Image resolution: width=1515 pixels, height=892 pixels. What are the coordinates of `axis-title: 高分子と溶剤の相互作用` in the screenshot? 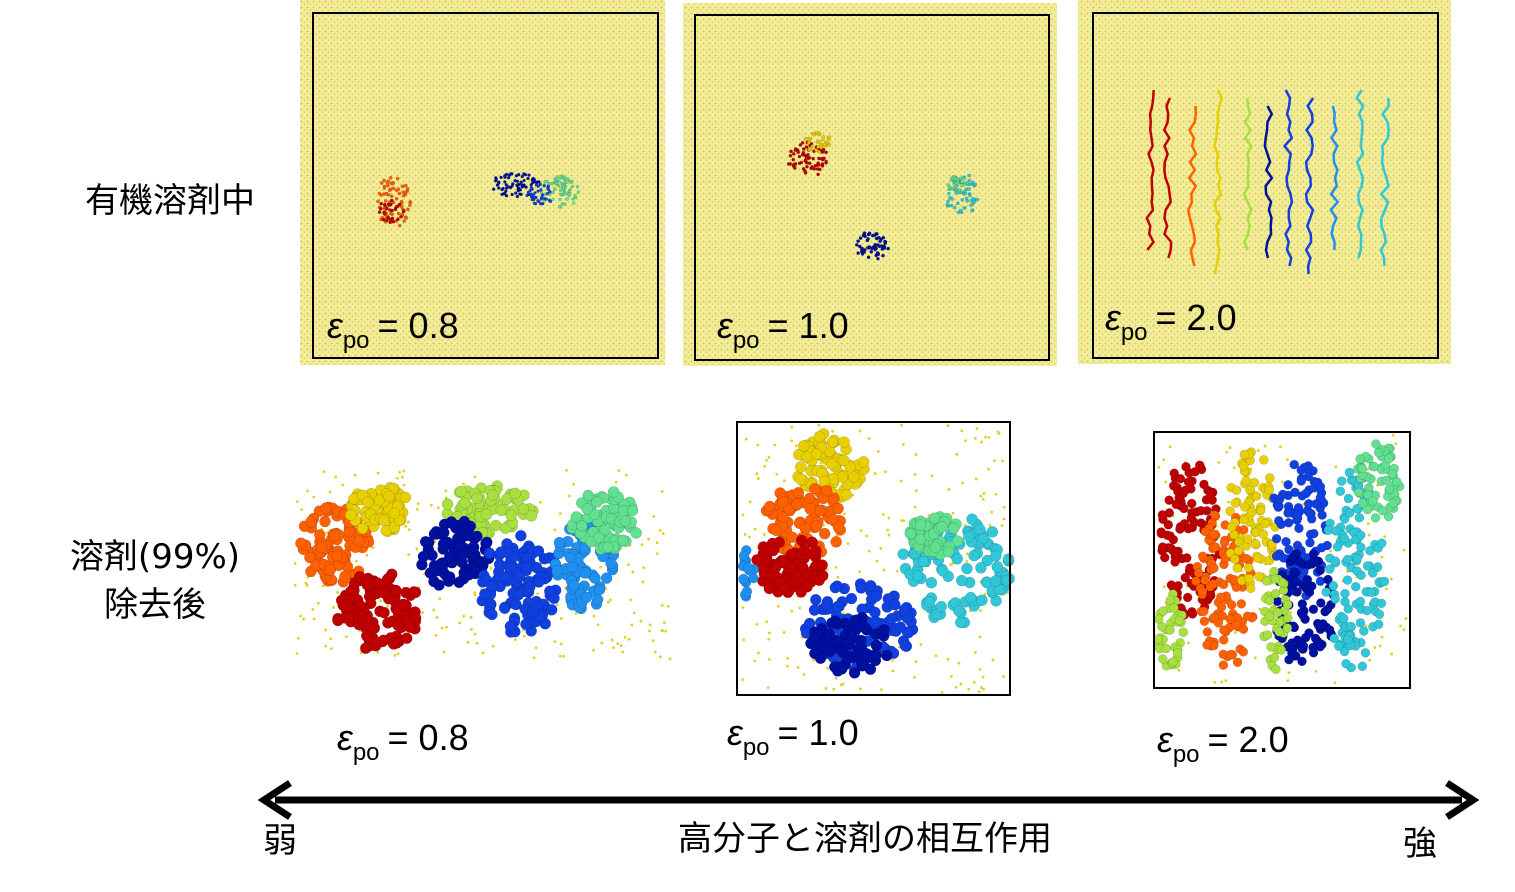 It's located at (865, 839).